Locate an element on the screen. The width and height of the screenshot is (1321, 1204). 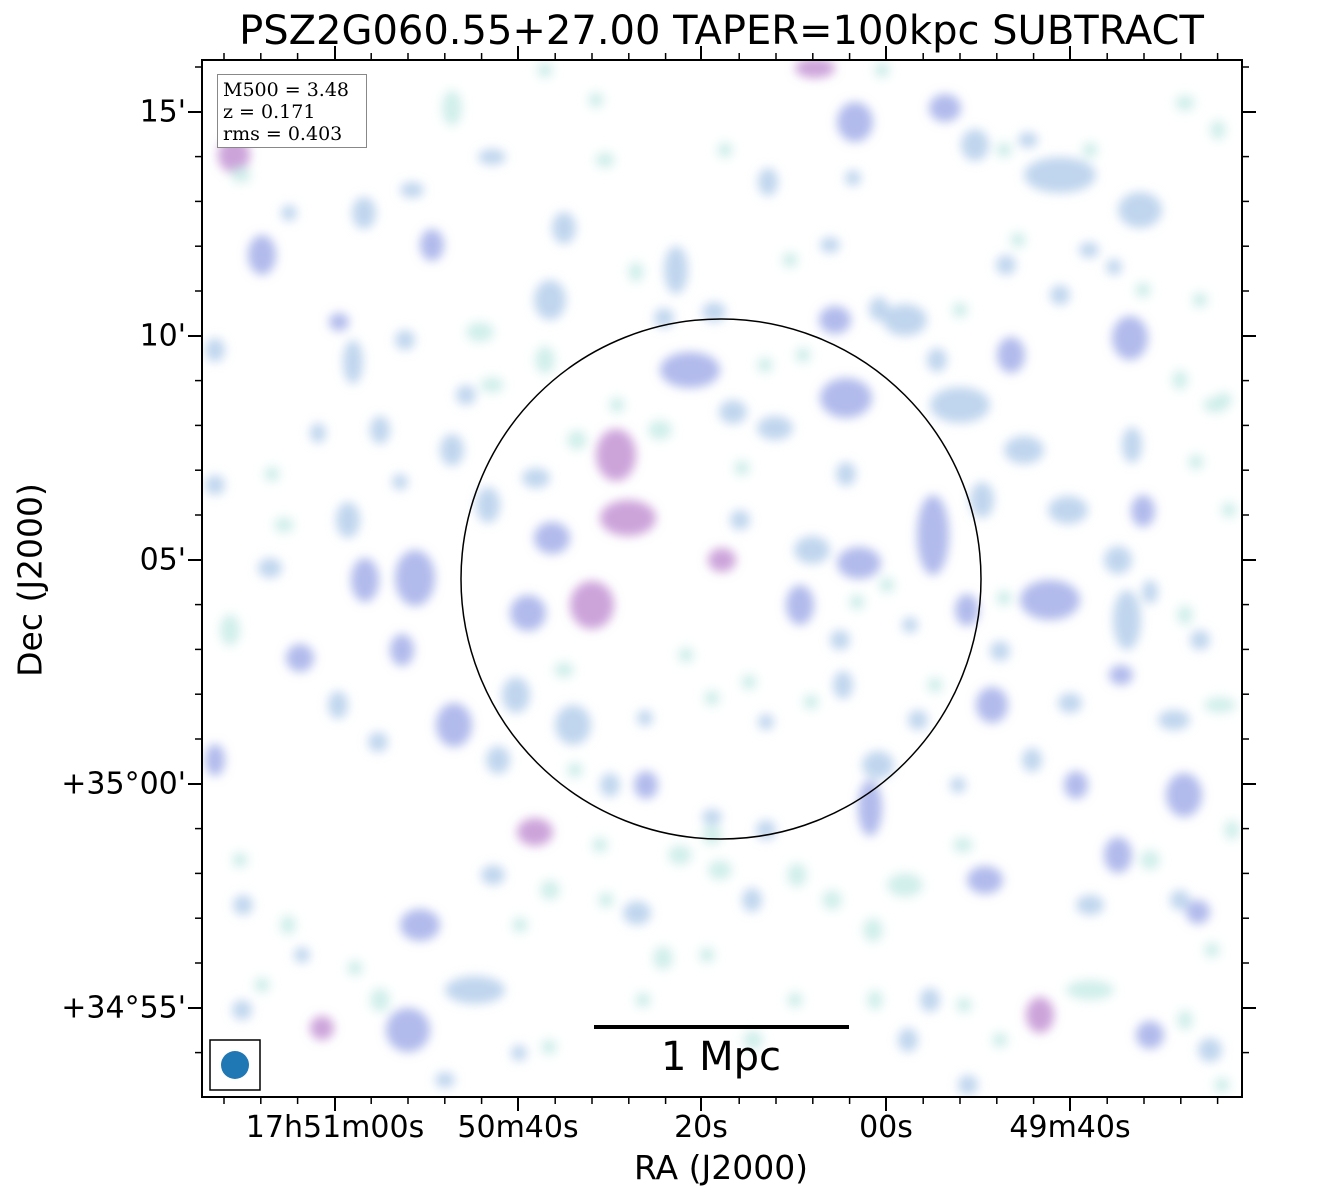
y-tick-label: 15' is located at coordinates (162, 112).